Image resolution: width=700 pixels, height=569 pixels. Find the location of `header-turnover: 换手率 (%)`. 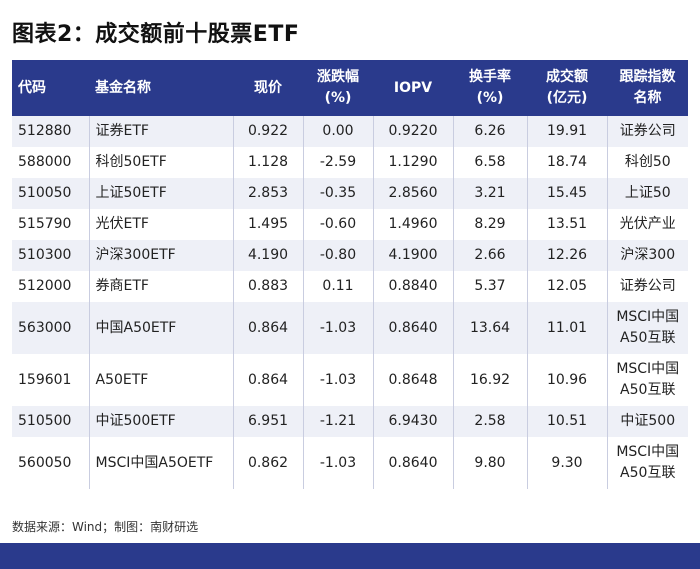

header-turnover: 换手率 (%) is located at coordinates (490, 88).